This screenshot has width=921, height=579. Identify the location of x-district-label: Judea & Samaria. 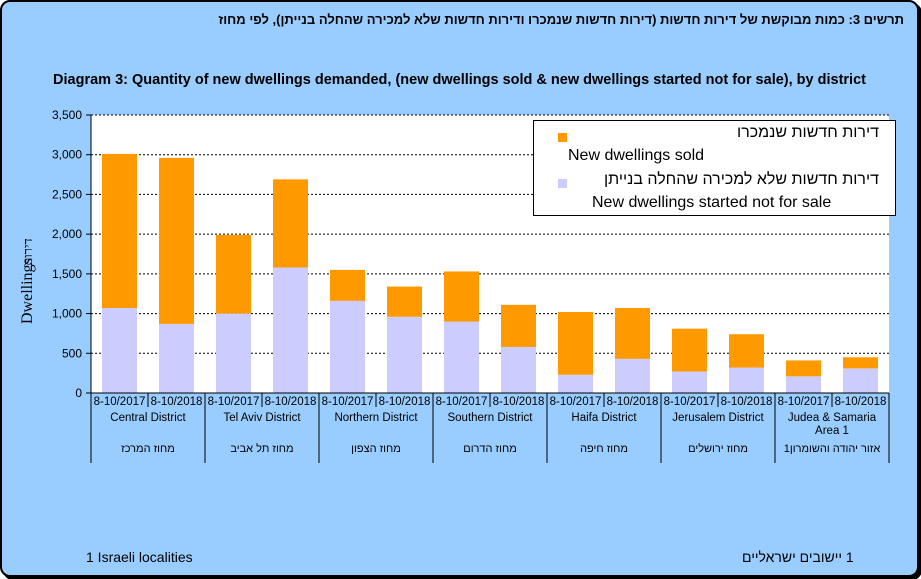
(832, 418).